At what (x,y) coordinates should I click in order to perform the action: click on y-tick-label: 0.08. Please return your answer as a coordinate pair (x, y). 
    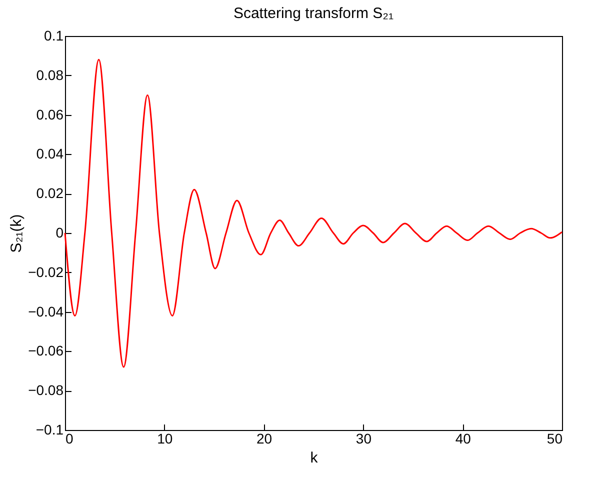
    Looking at the image, I should click on (50, 74).